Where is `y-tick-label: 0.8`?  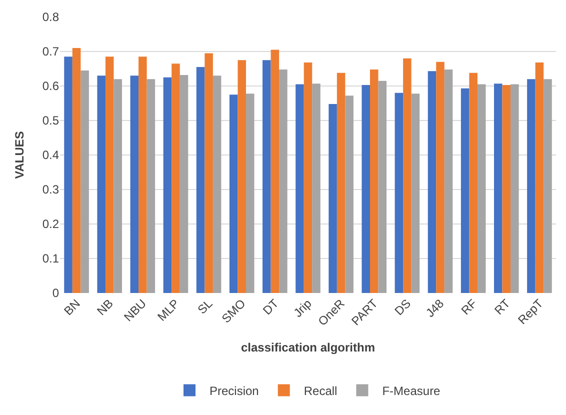
y-tick-label: 0.8 is located at coordinates (51, 17).